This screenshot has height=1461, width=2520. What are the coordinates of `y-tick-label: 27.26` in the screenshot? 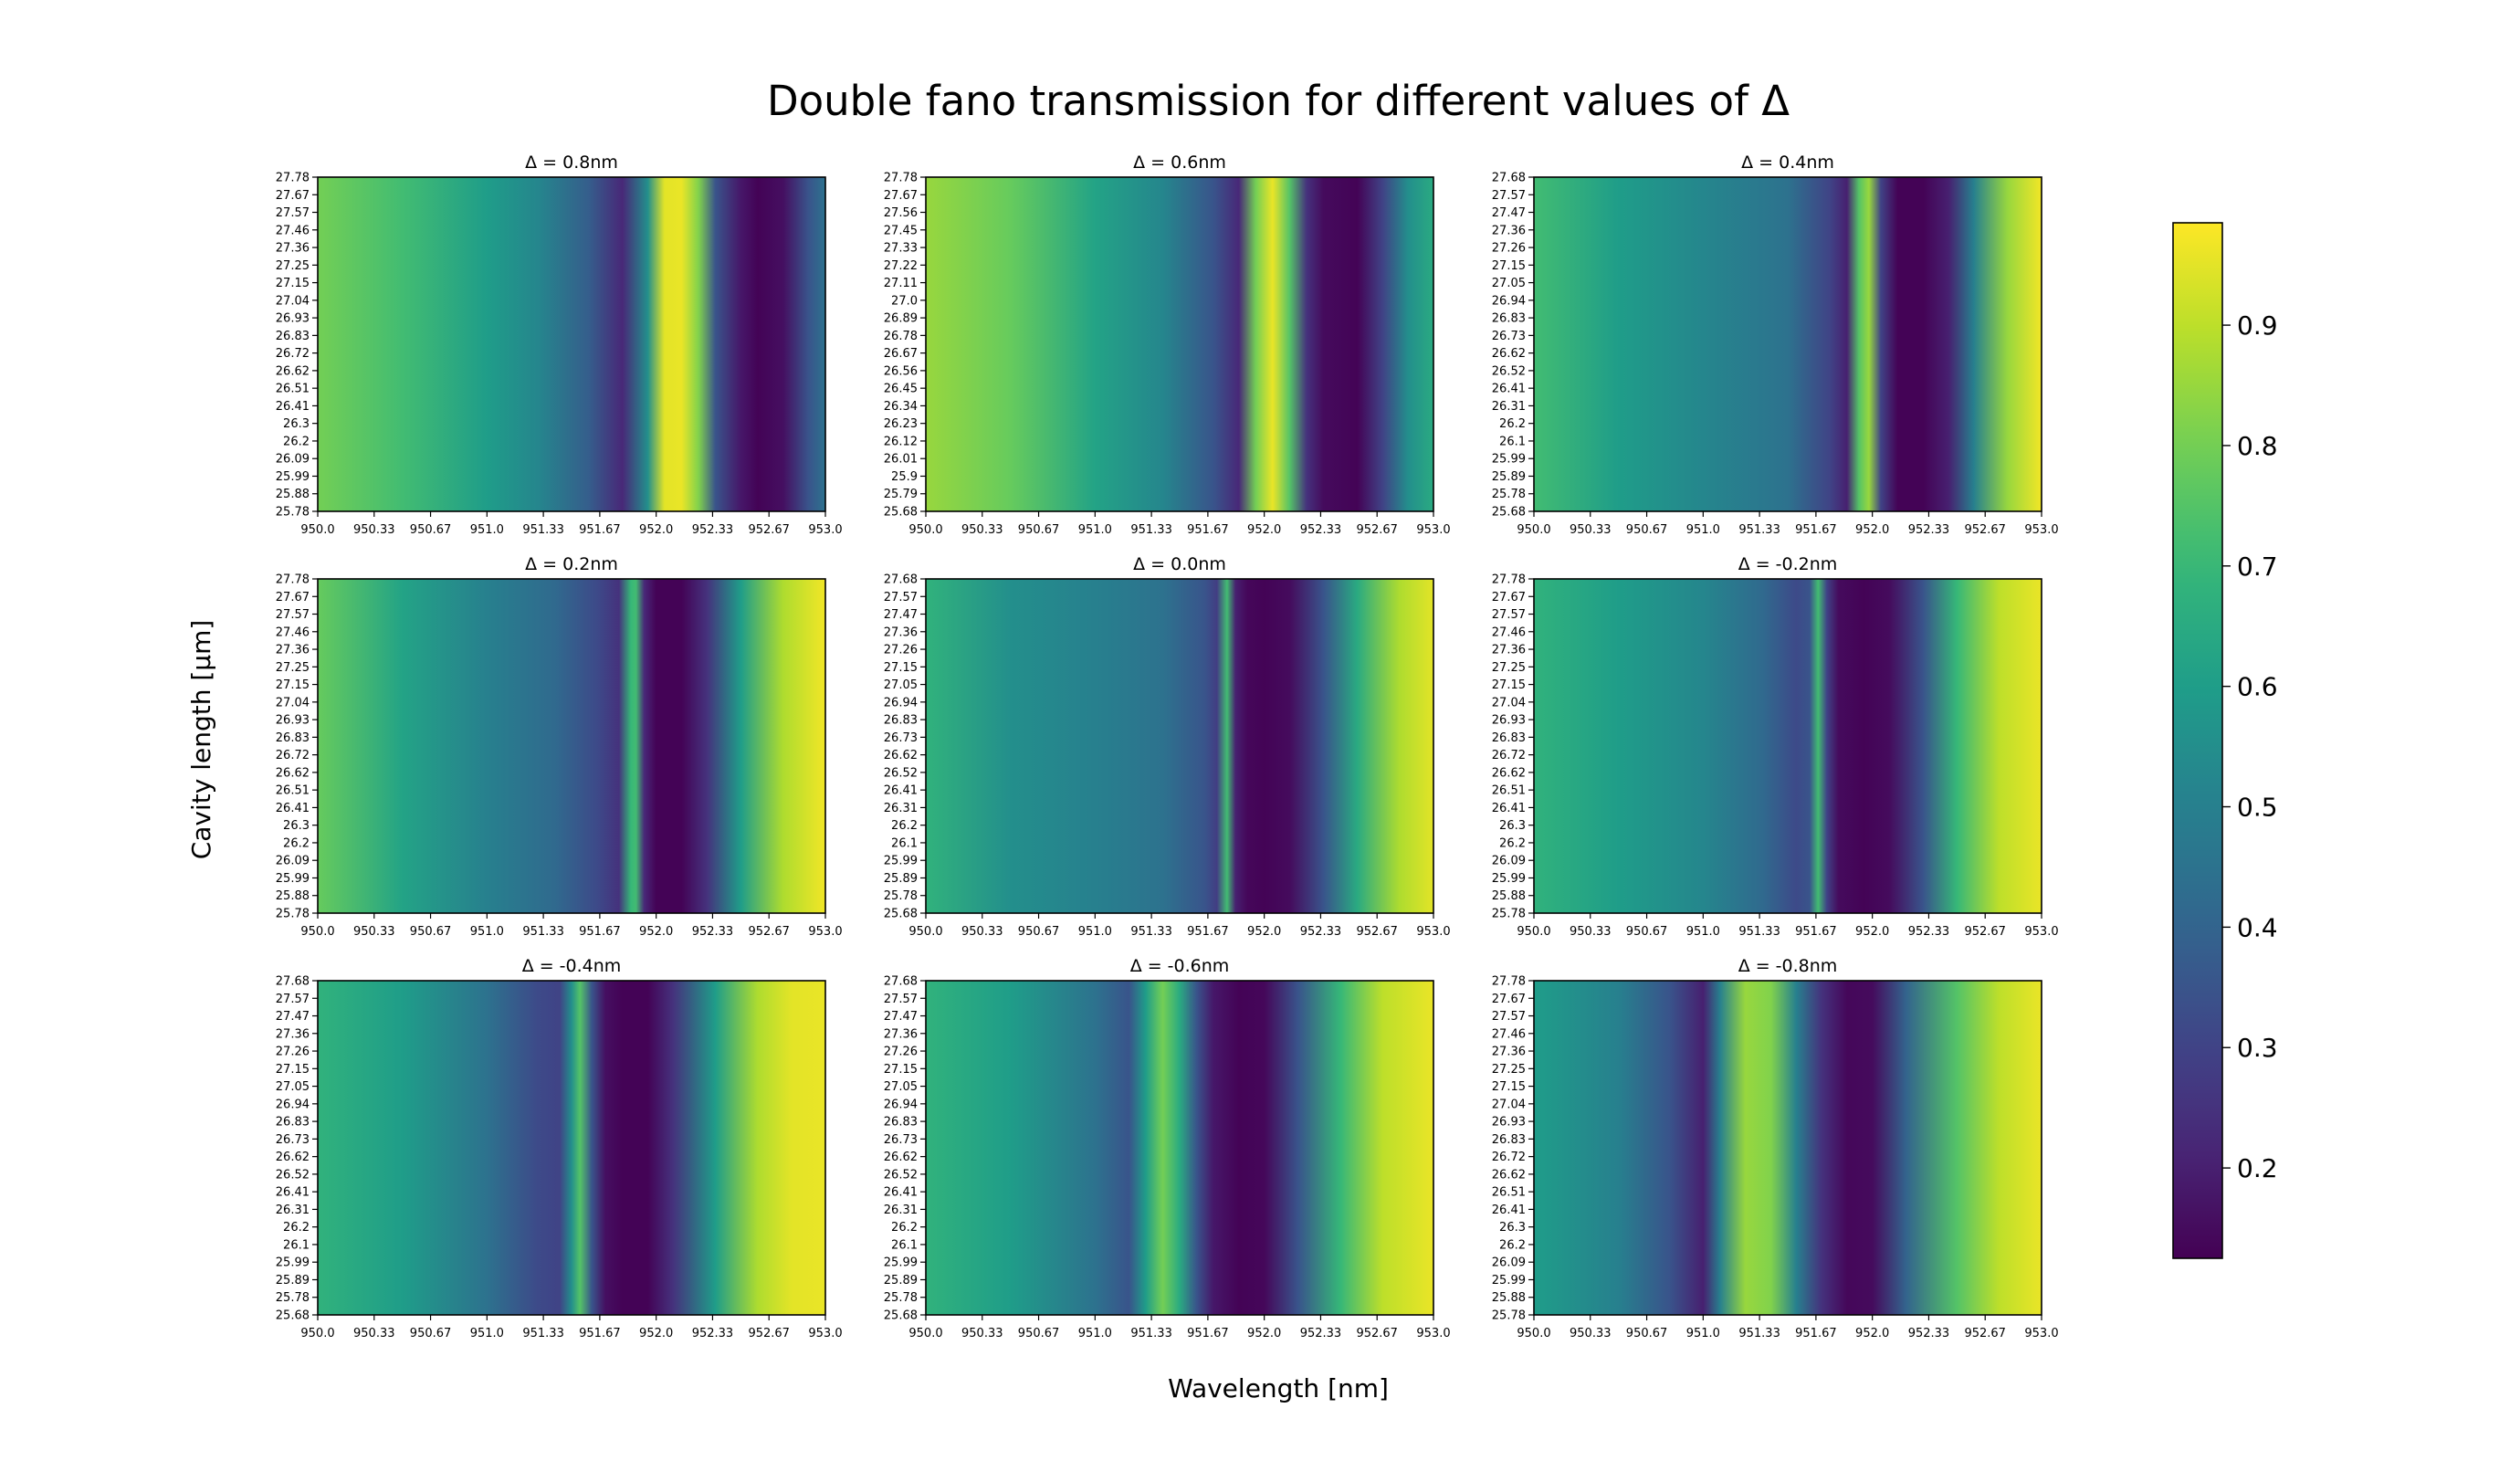 It's located at (901, 650).